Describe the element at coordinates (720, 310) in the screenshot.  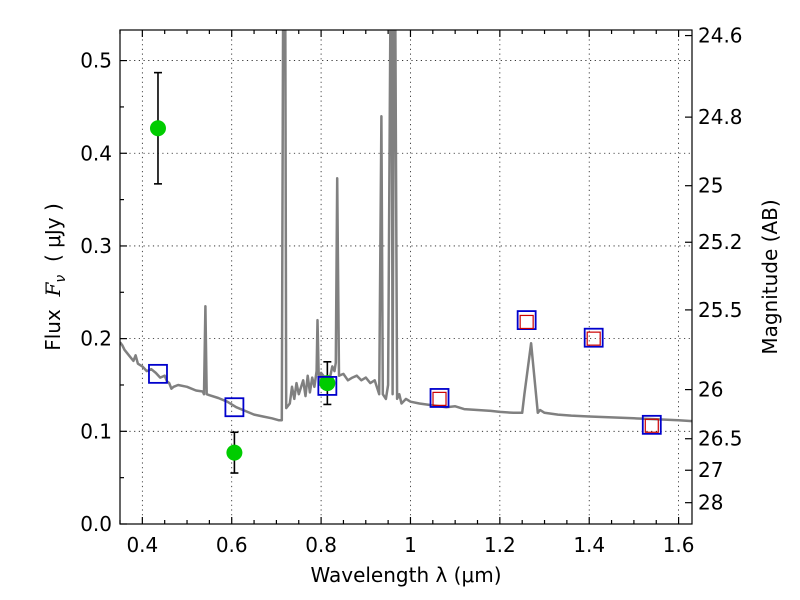
I see `y2-tick-label: 25.5` at that location.